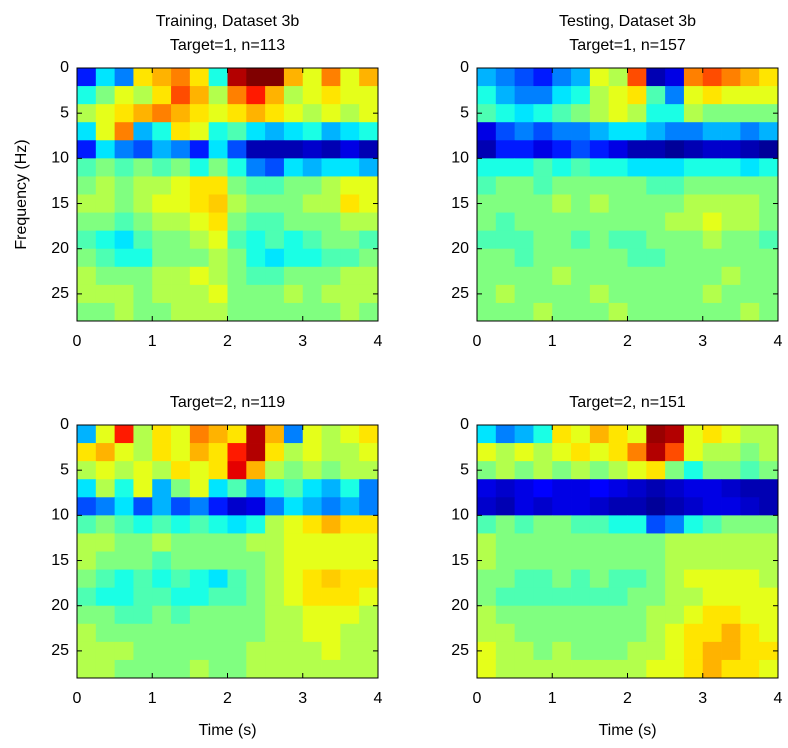  Describe the element at coordinates (227, 698) in the screenshot. I see `x-tick-label: 2` at that location.